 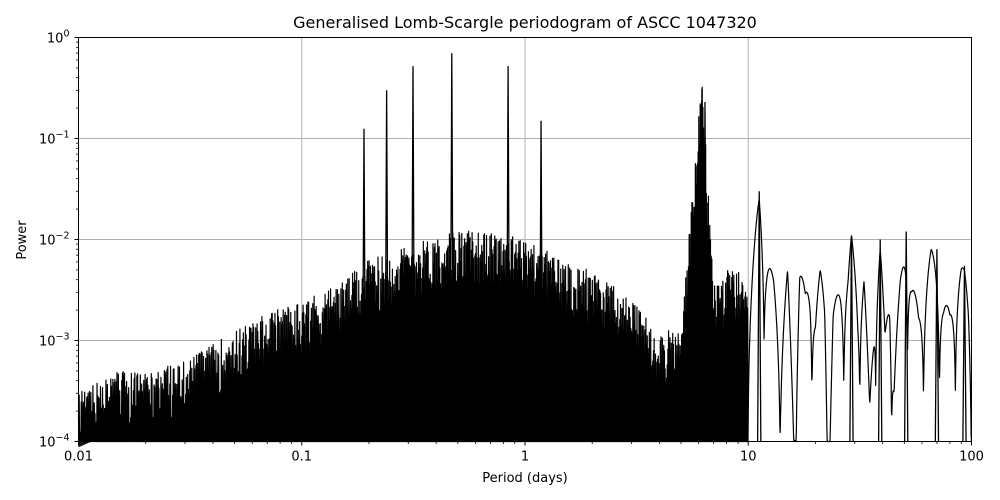 What do you see at coordinates (78, 457) in the screenshot?
I see `x-tick-label: 0.01` at bounding box center [78, 457].